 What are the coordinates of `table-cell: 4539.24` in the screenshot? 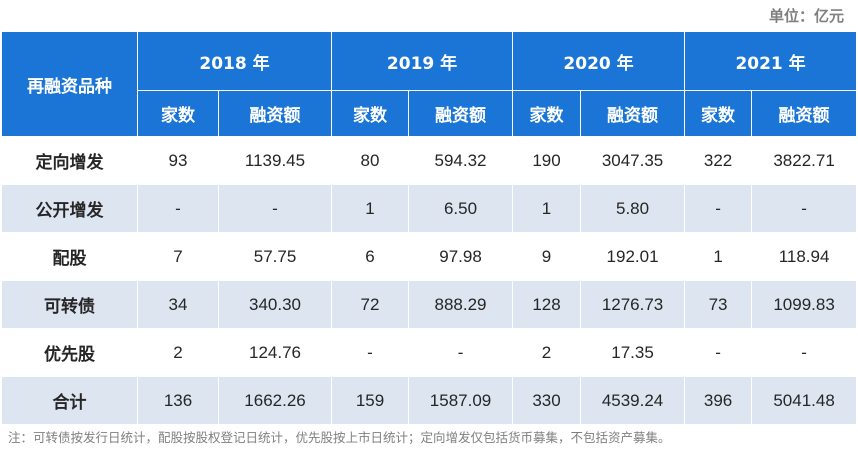 It's located at (633, 400).